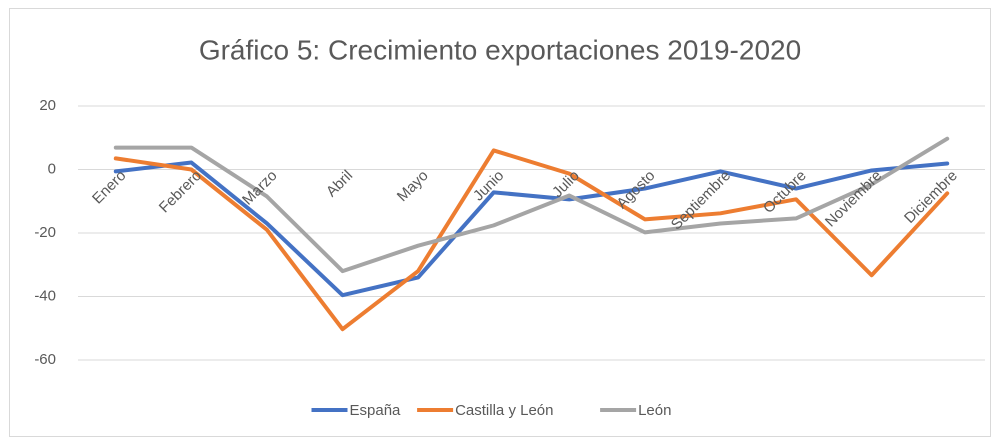 This screenshot has width=1001, height=445. Describe the element at coordinates (47, 105) in the screenshot. I see `y-tick-label: 20` at that location.